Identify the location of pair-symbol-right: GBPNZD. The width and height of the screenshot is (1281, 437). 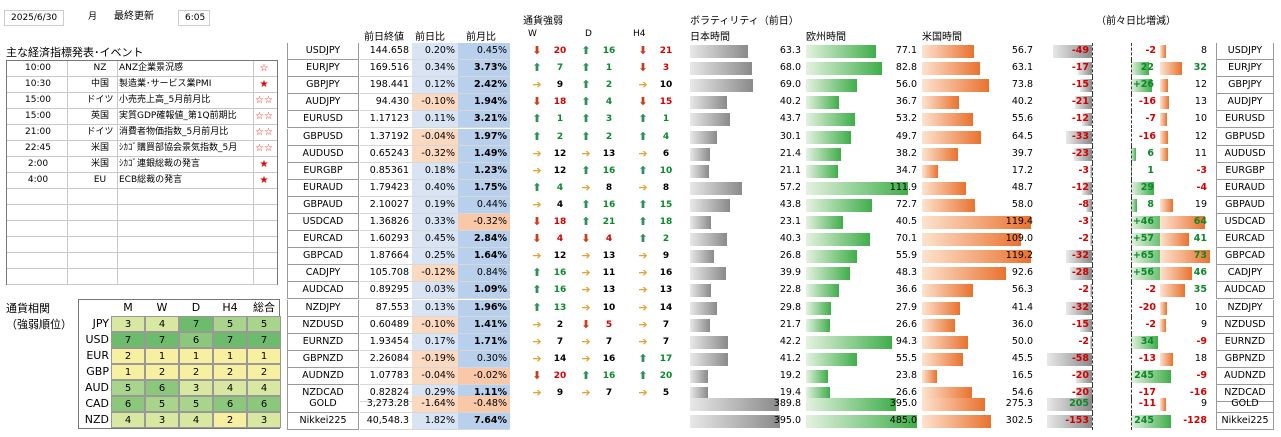
(1245, 359).